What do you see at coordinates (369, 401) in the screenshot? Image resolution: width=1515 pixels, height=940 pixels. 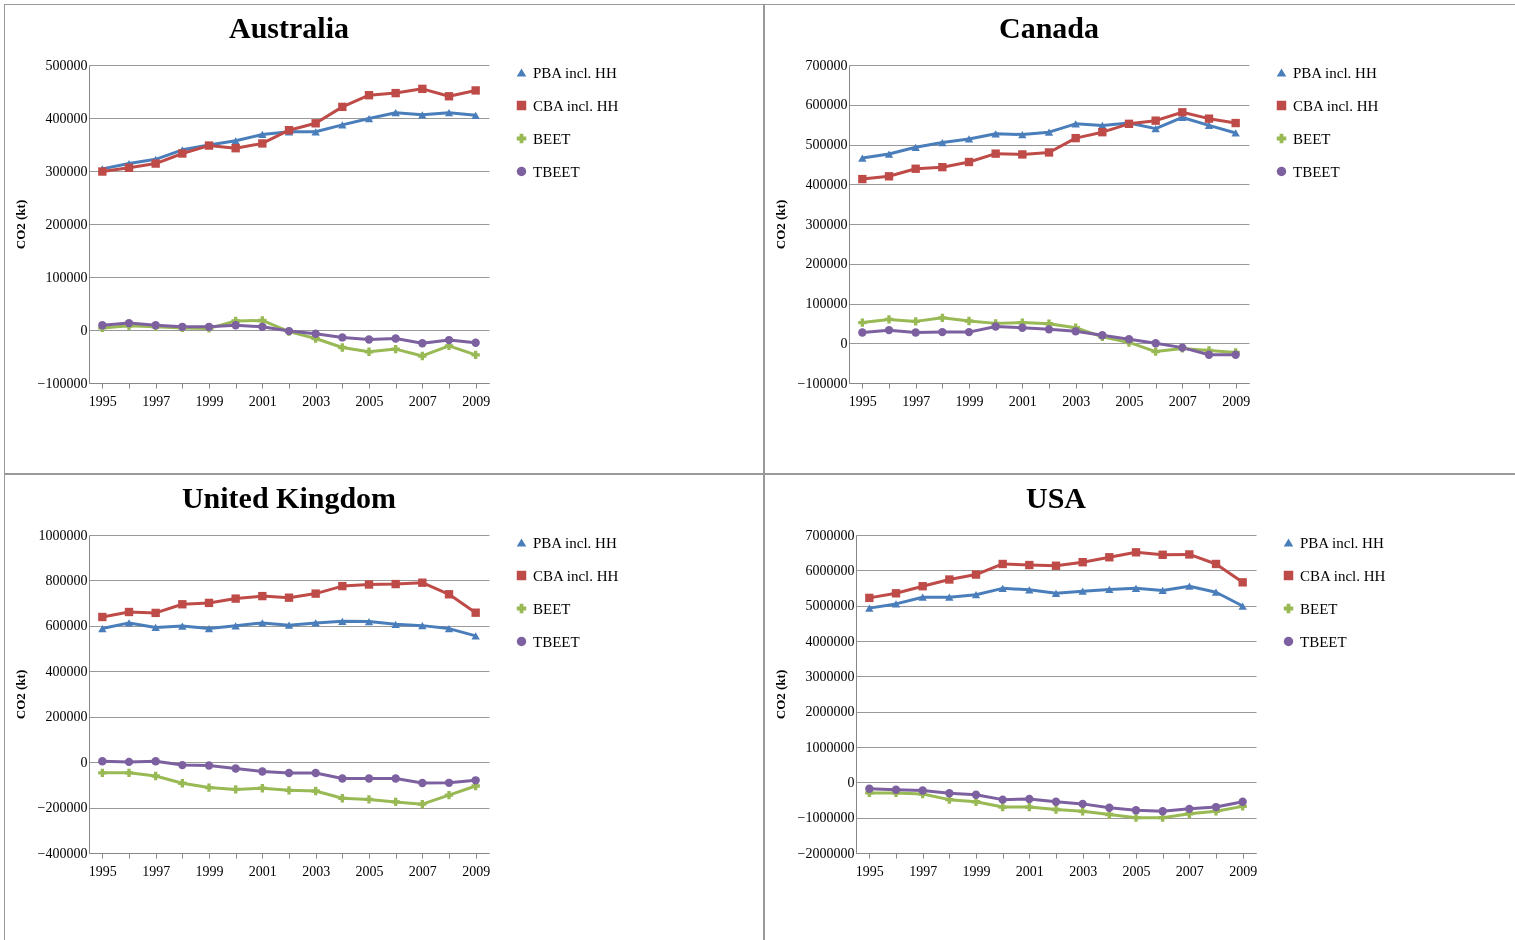 I see `x-tick-label: 2005` at bounding box center [369, 401].